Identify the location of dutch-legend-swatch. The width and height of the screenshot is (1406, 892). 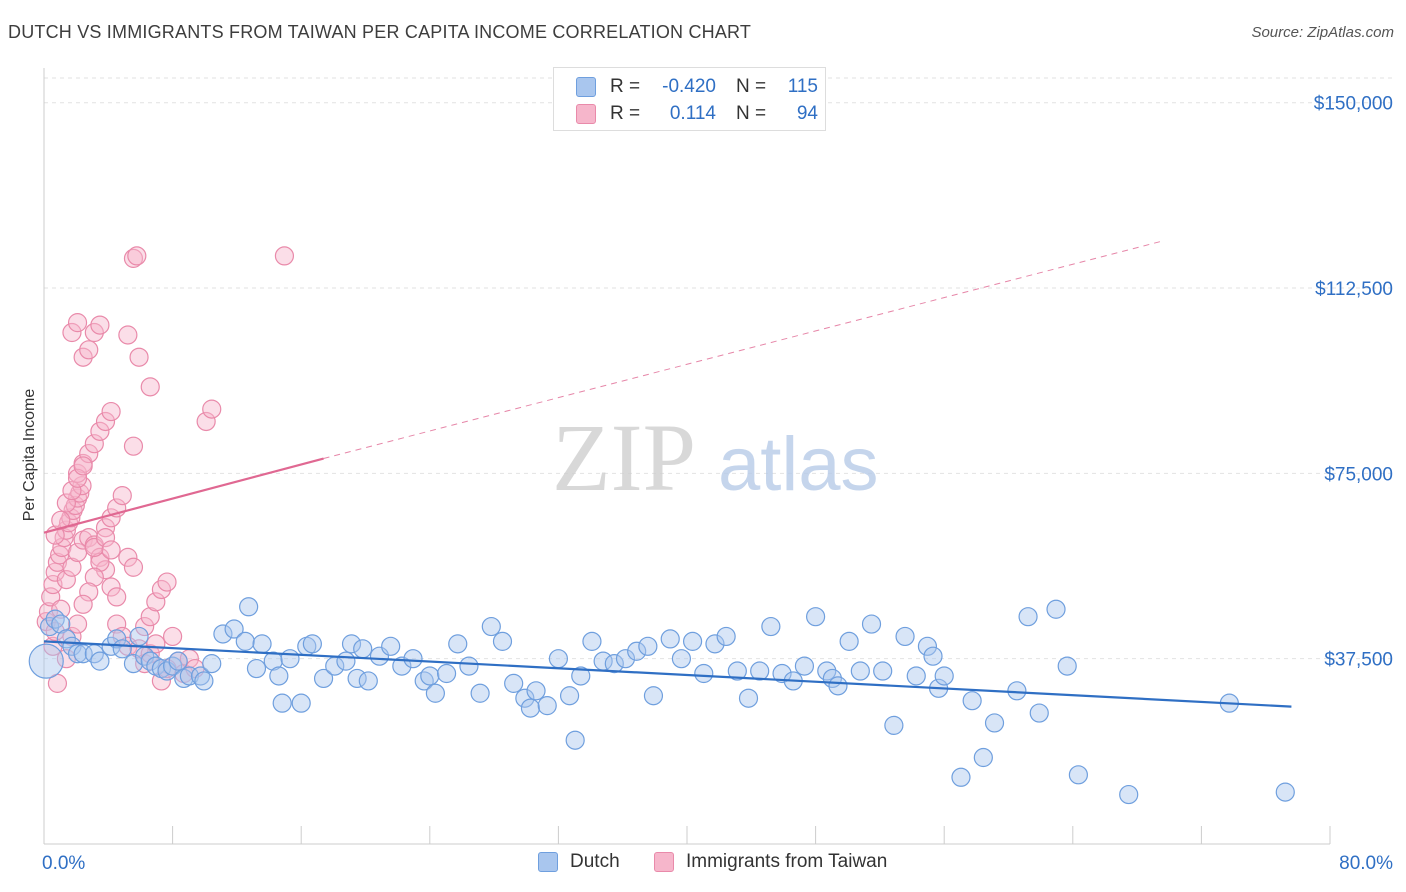
(548, 862).